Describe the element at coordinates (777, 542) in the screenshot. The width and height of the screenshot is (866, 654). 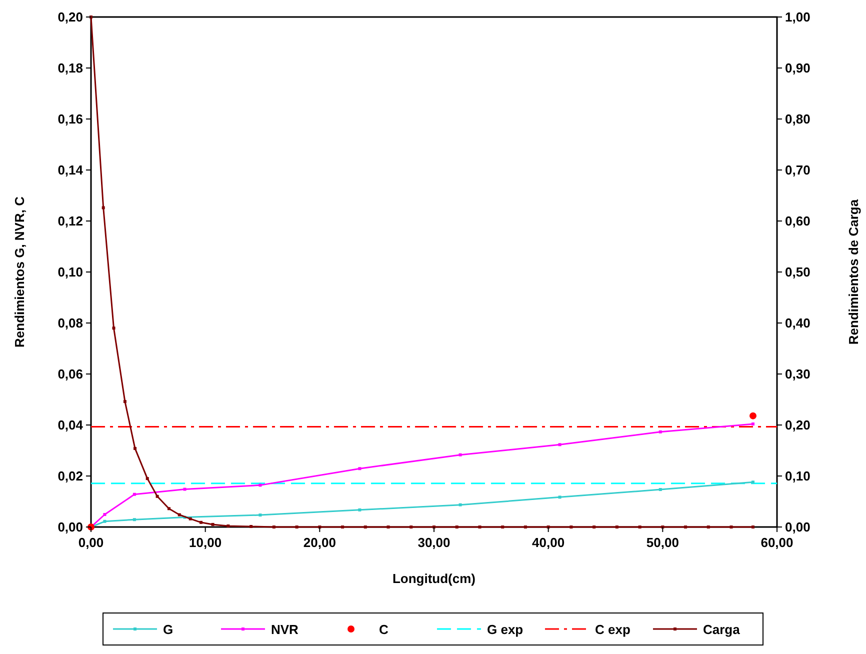
I see `x-tick-label: 60,00` at that location.